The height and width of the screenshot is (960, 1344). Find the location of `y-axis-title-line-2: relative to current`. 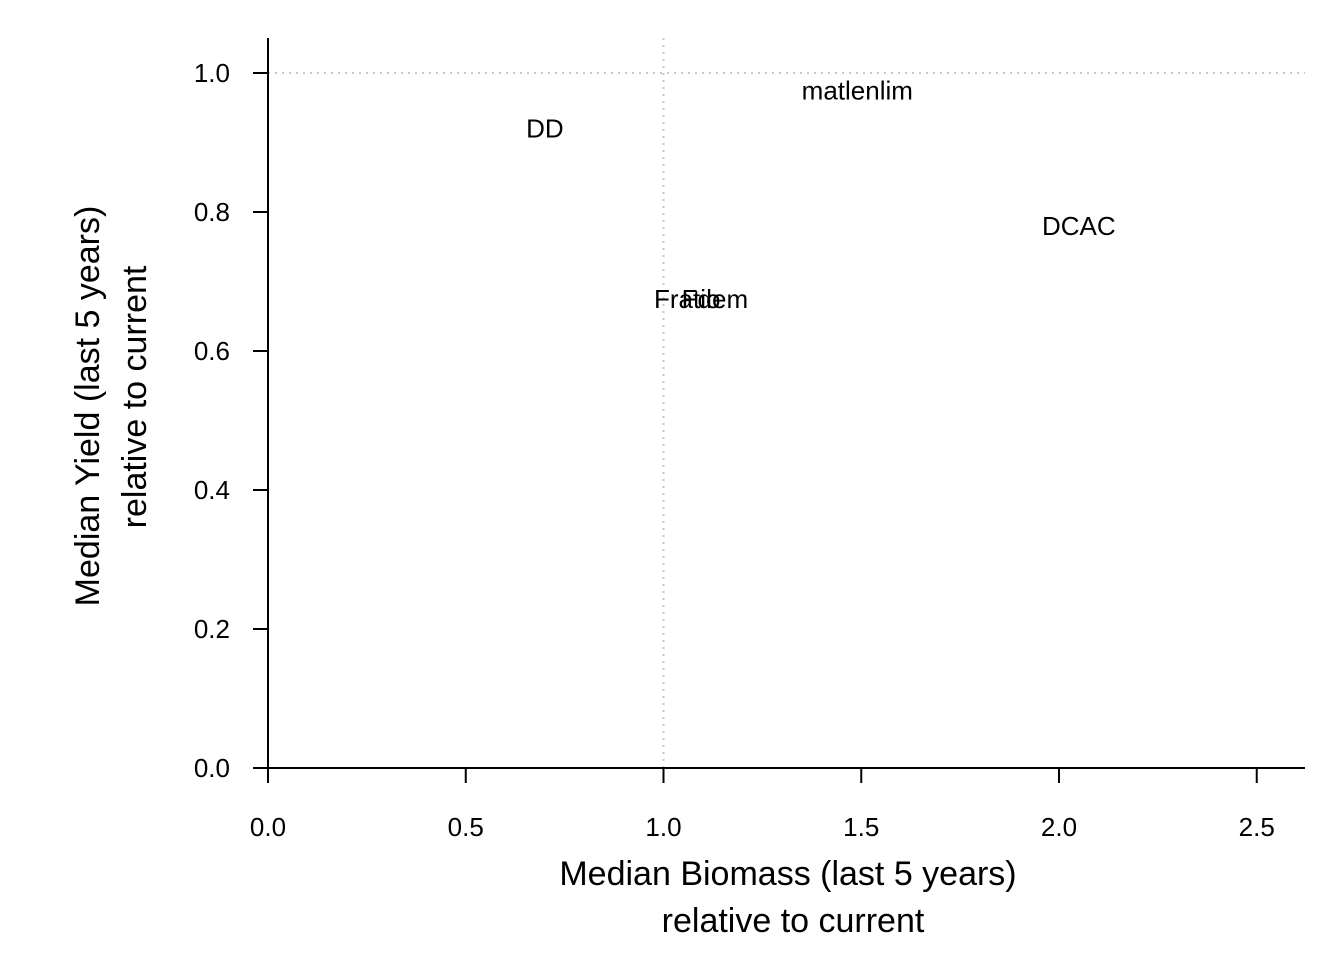

y-axis-title-line-2: relative to current is located at coordinates (135, 396).